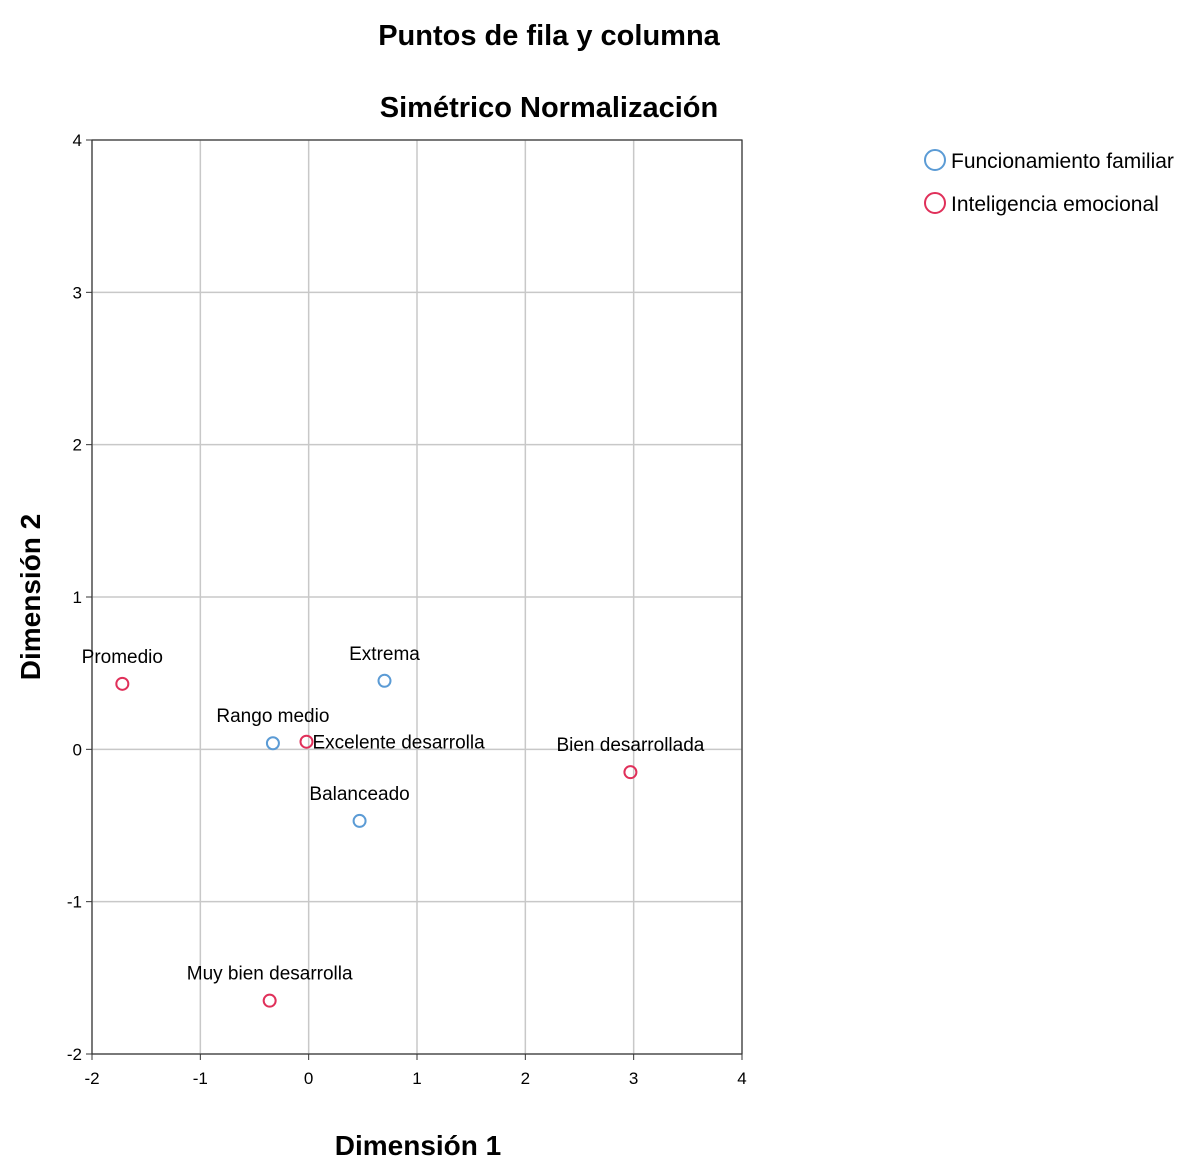  What do you see at coordinates (1055, 204) in the screenshot?
I see `legend-label-inteligencia: Inteligencia emocional` at bounding box center [1055, 204].